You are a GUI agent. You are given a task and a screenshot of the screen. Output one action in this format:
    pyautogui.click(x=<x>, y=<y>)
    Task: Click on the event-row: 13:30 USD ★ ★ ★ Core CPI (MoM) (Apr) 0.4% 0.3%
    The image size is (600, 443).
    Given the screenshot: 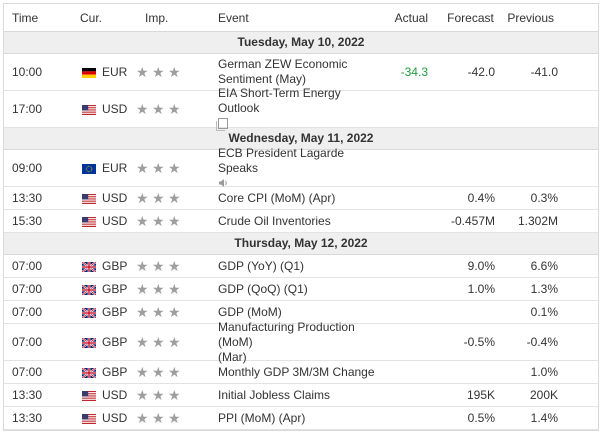 What is the action you would take?
    pyautogui.click(x=301, y=198)
    